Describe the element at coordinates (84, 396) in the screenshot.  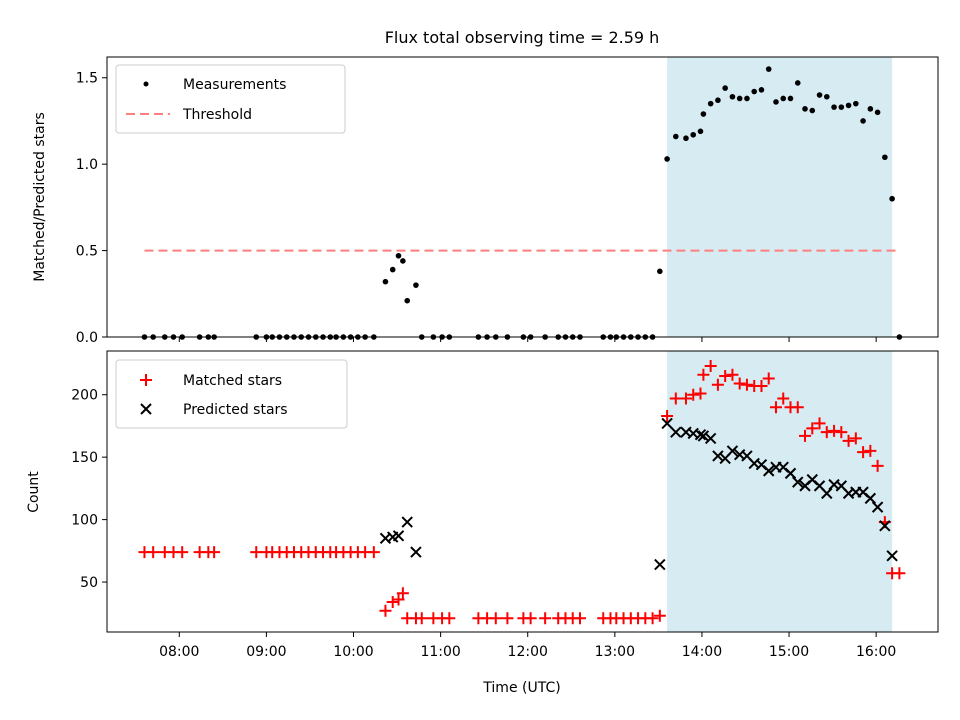
I see `y-tick-label: 200` at that location.